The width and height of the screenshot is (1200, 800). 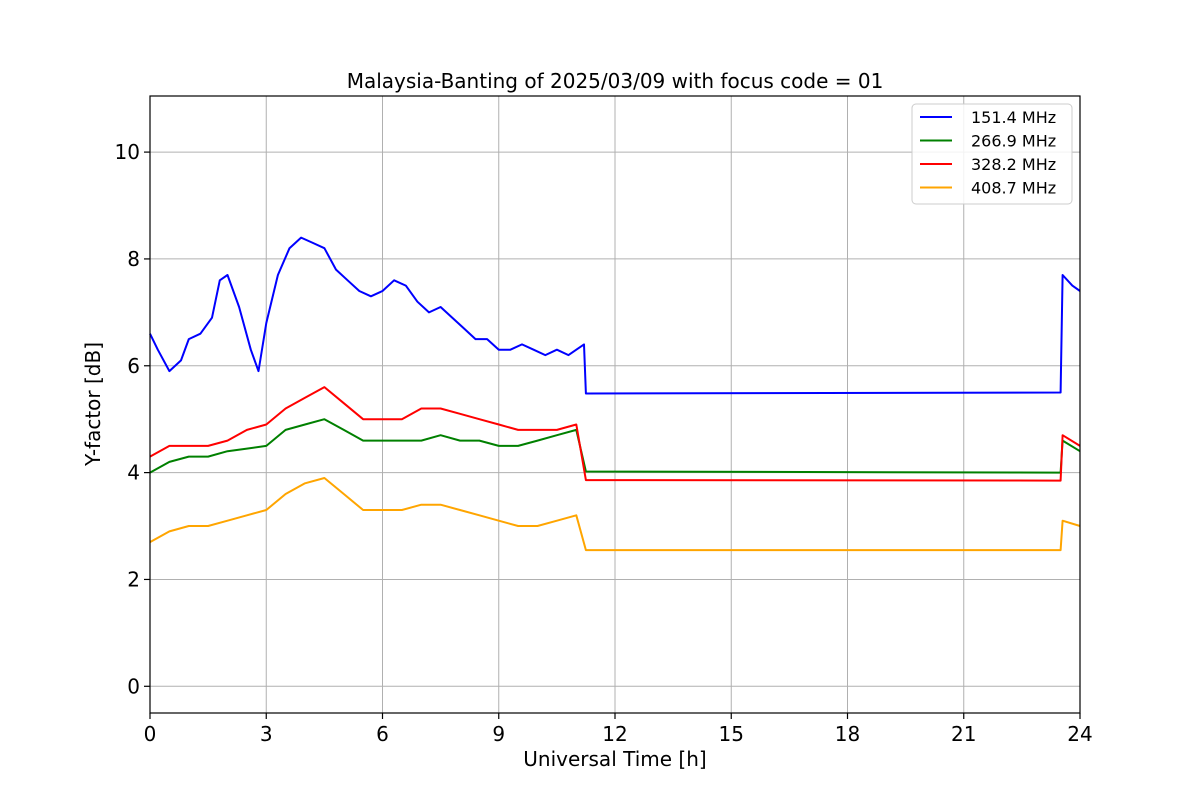 I want to click on y-tick-label: 6, so click(x=133, y=366).